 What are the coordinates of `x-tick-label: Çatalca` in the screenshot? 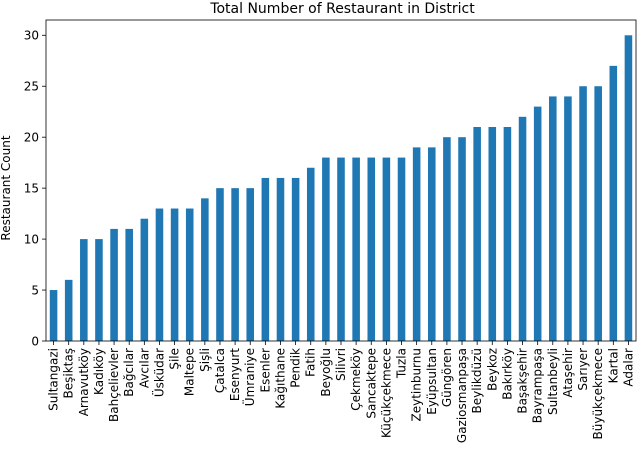 It's located at (220, 370).